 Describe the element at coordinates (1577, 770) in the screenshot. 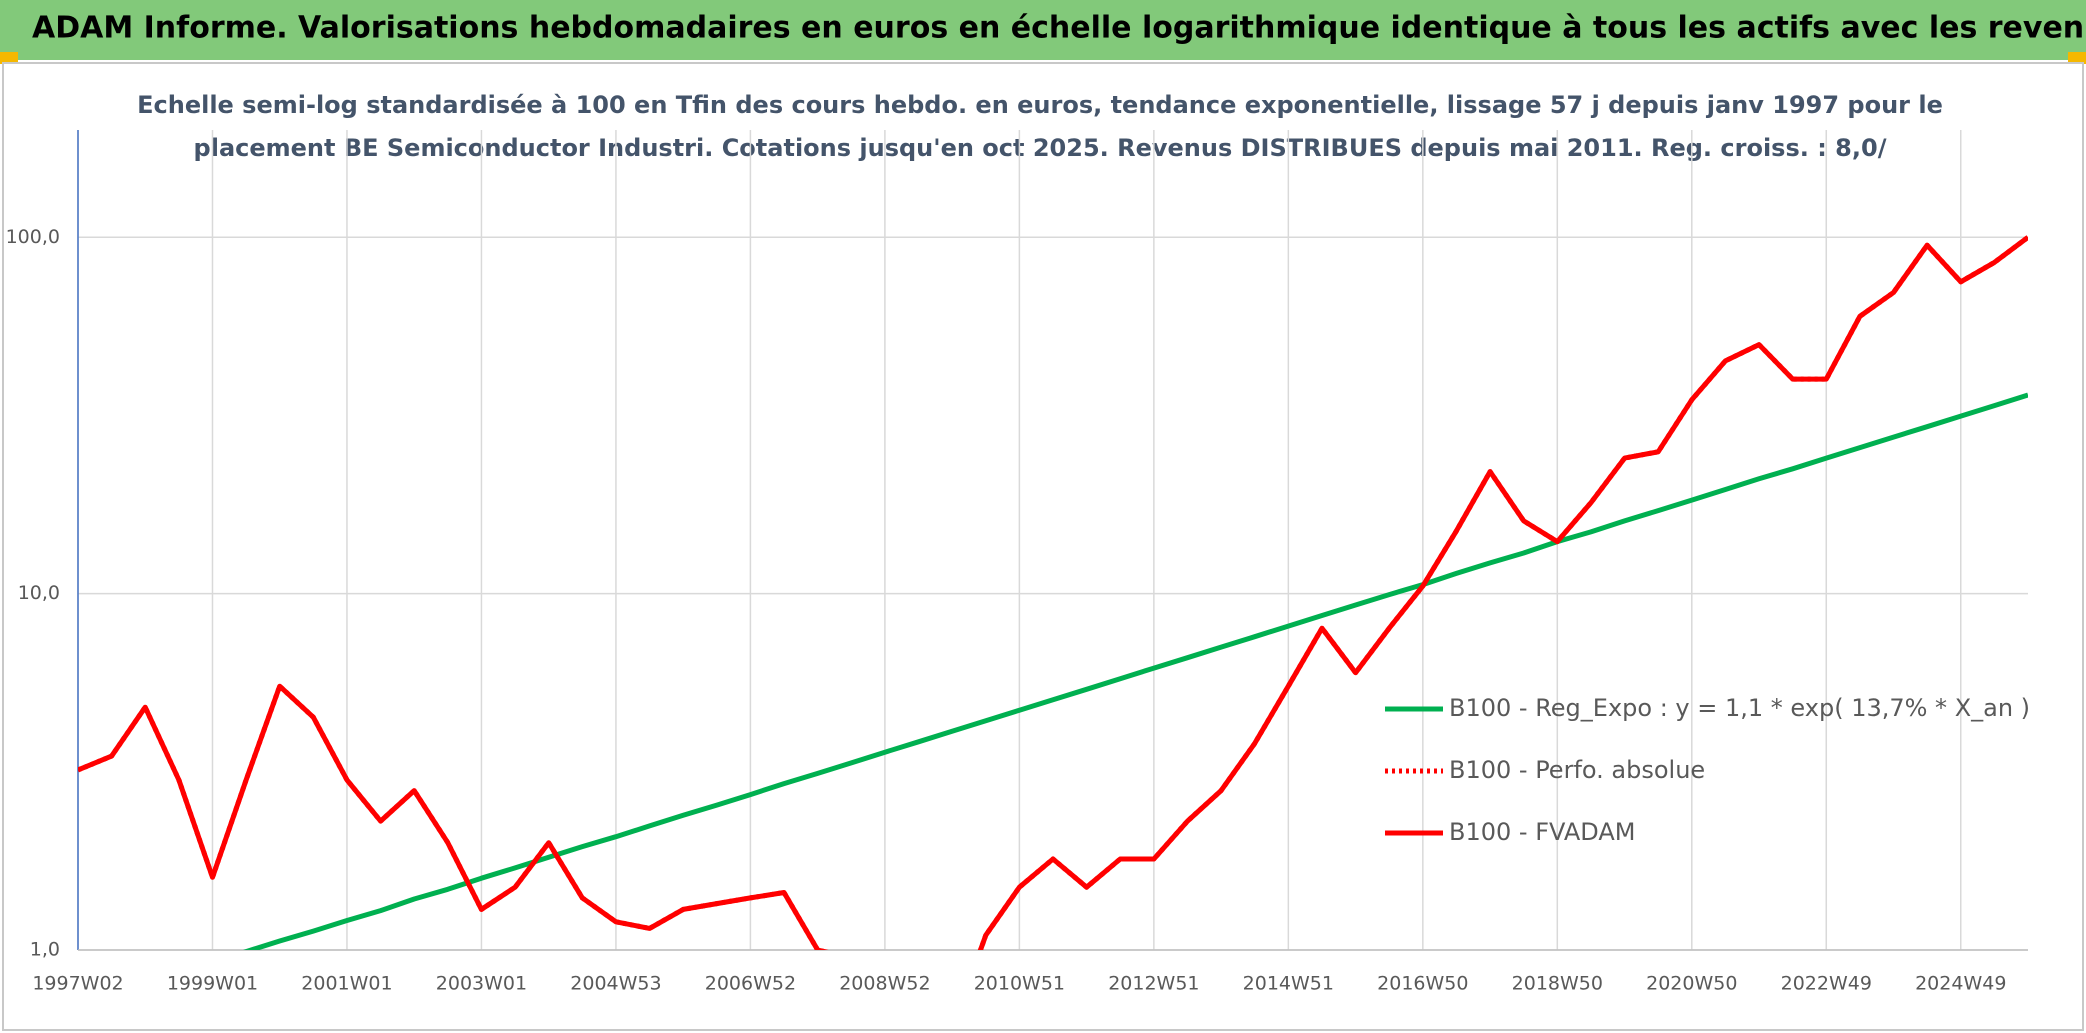

I see `legend-label: B100 - Perfo. absolue` at that location.